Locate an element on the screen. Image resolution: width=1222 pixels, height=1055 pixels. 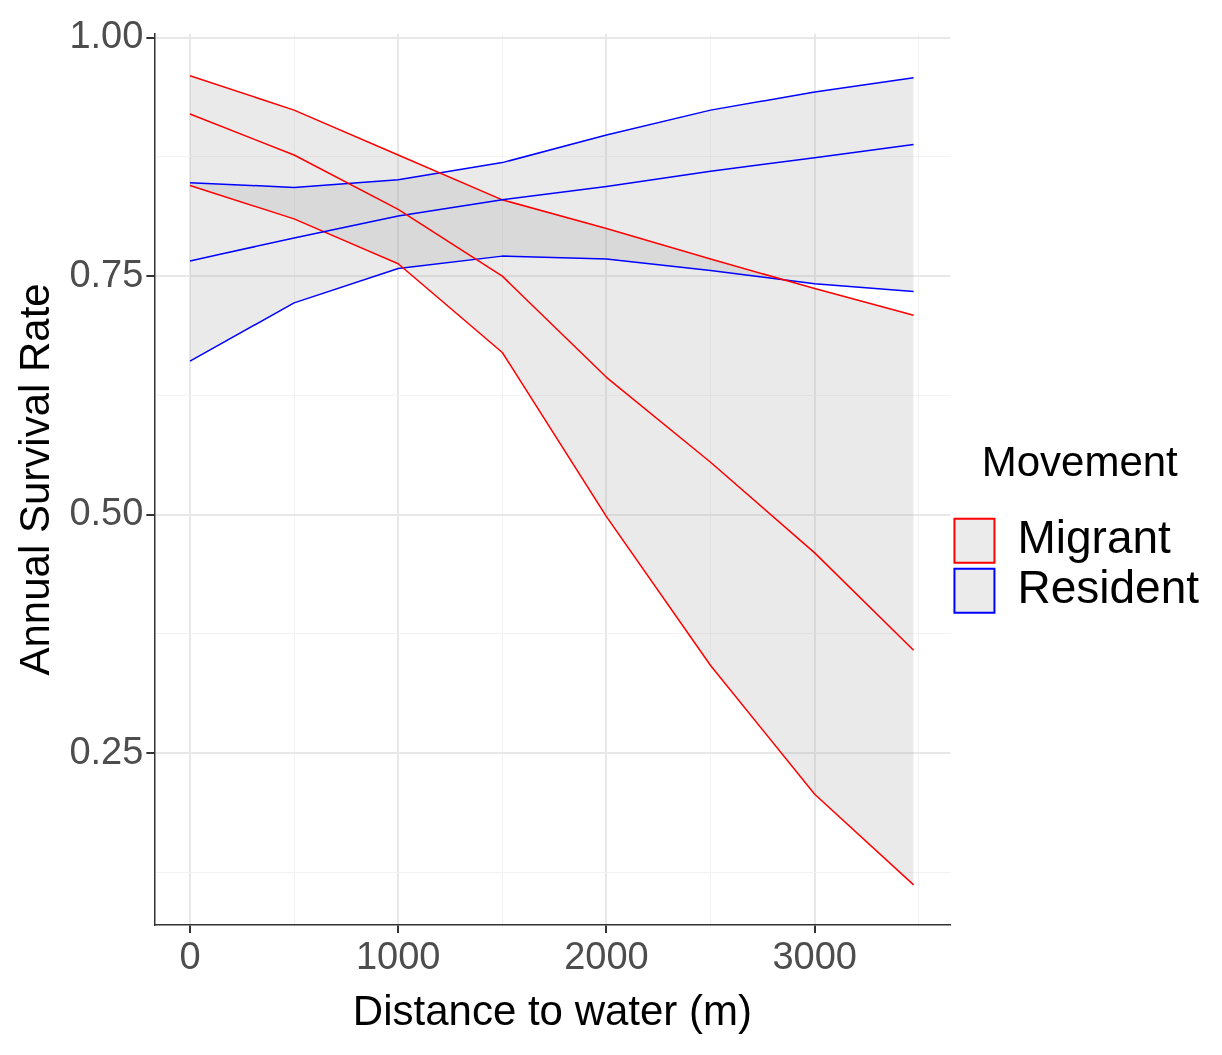
x-tick-label: 0 is located at coordinates (190, 956).